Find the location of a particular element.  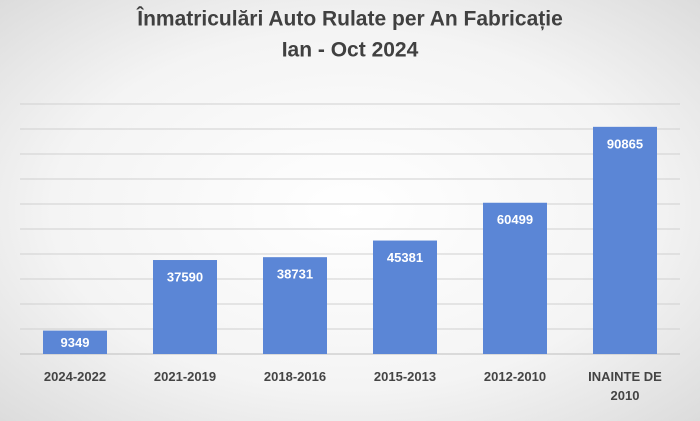

x-tick-label: 2012-2010 is located at coordinates (515, 376).